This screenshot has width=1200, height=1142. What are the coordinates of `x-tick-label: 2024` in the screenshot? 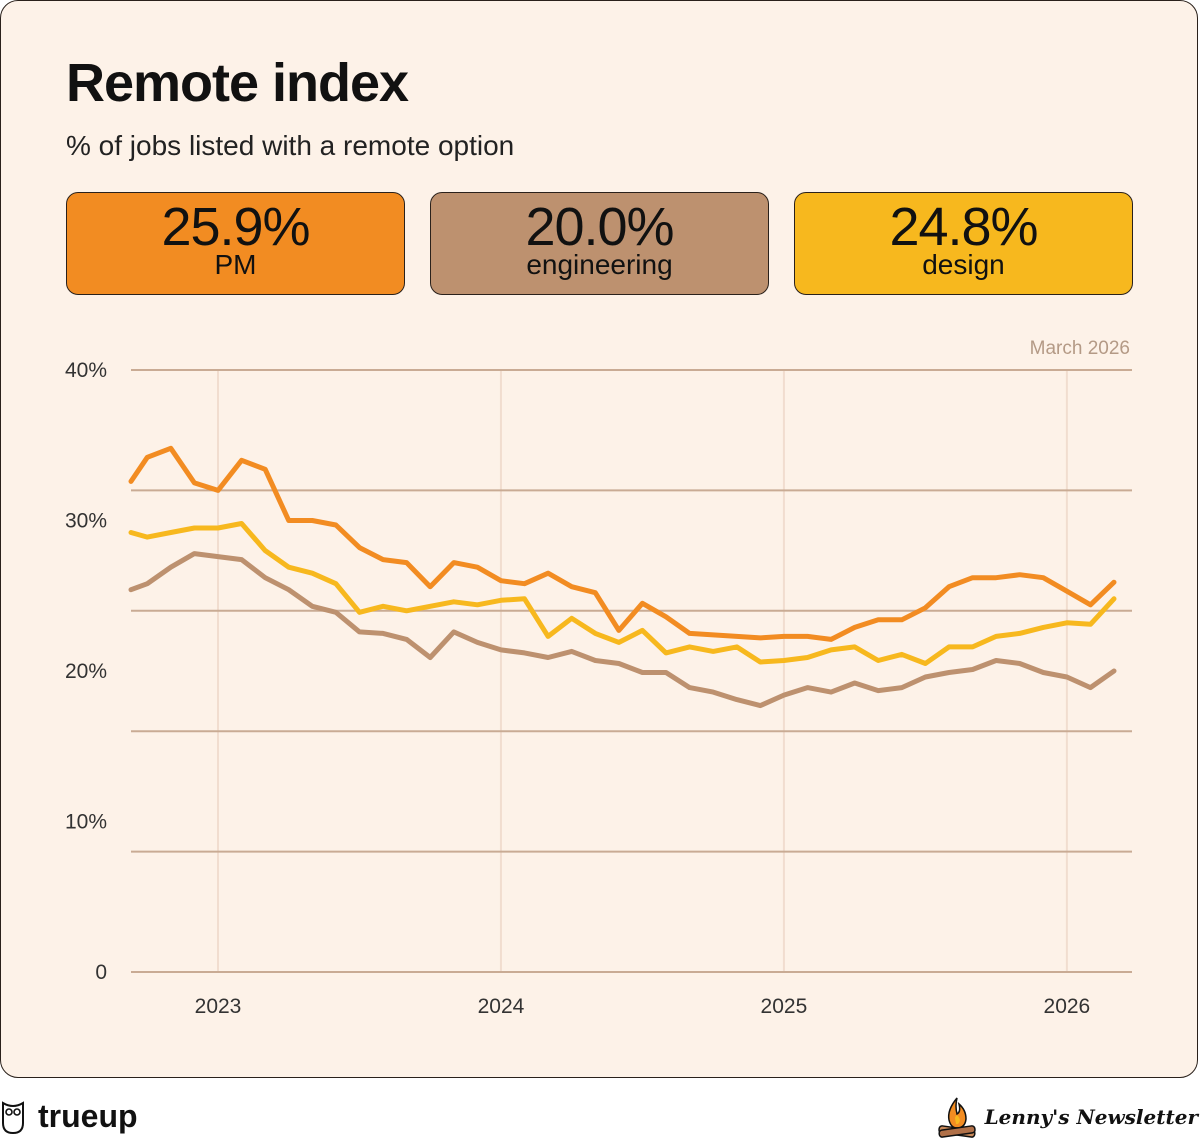 It's located at (501, 1006).